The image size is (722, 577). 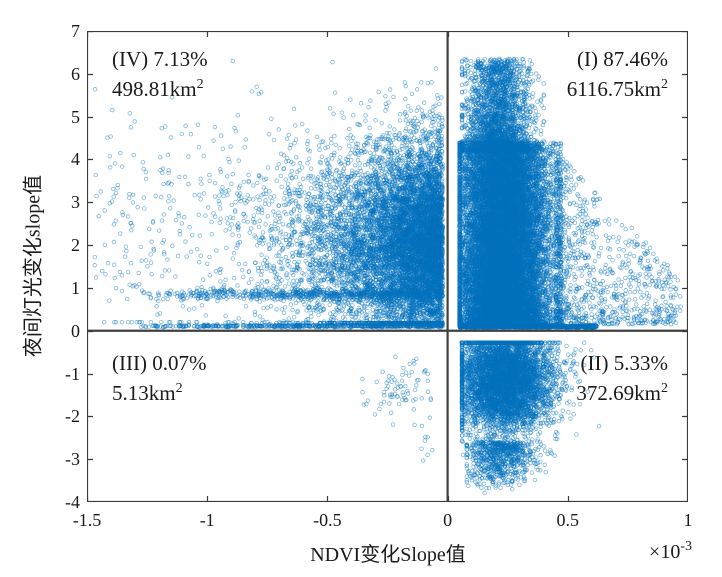 What do you see at coordinates (688, 520) in the screenshot?
I see `x-tick-label: 1` at bounding box center [688, 520].